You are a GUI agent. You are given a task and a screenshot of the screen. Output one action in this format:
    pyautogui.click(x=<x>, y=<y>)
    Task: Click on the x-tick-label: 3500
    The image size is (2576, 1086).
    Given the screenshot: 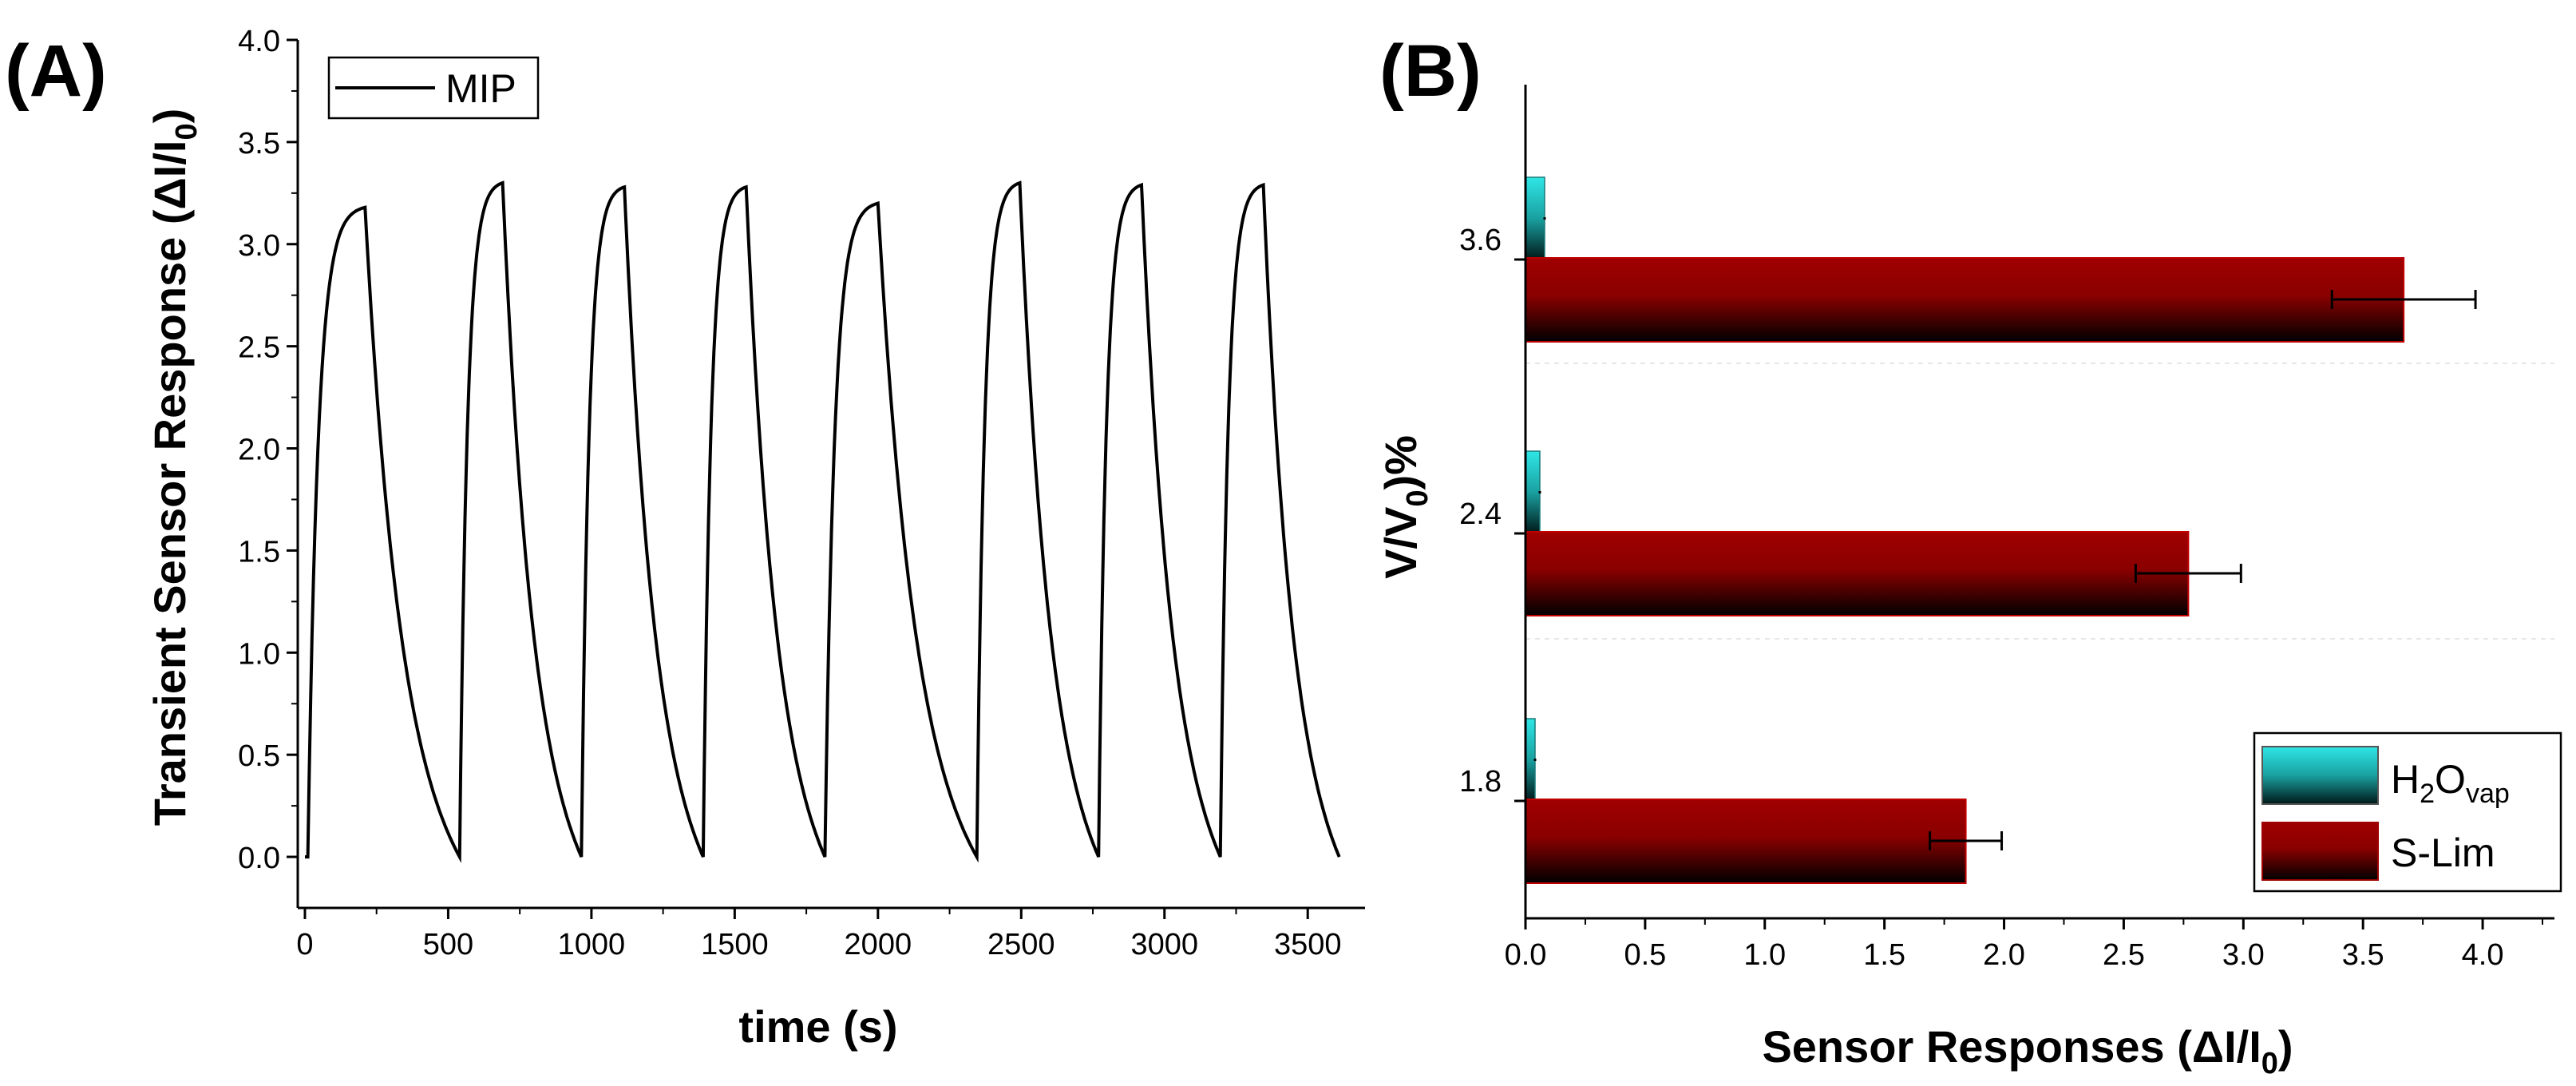 What is the action you would take?
    pyautogui.click(x=1308, y=944)
    